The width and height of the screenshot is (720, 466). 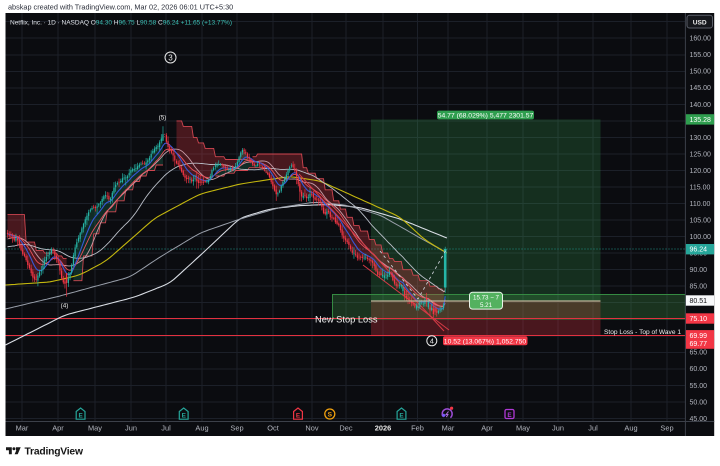 I want to click on svg-text: 125.00, so click(x=701, y=154).